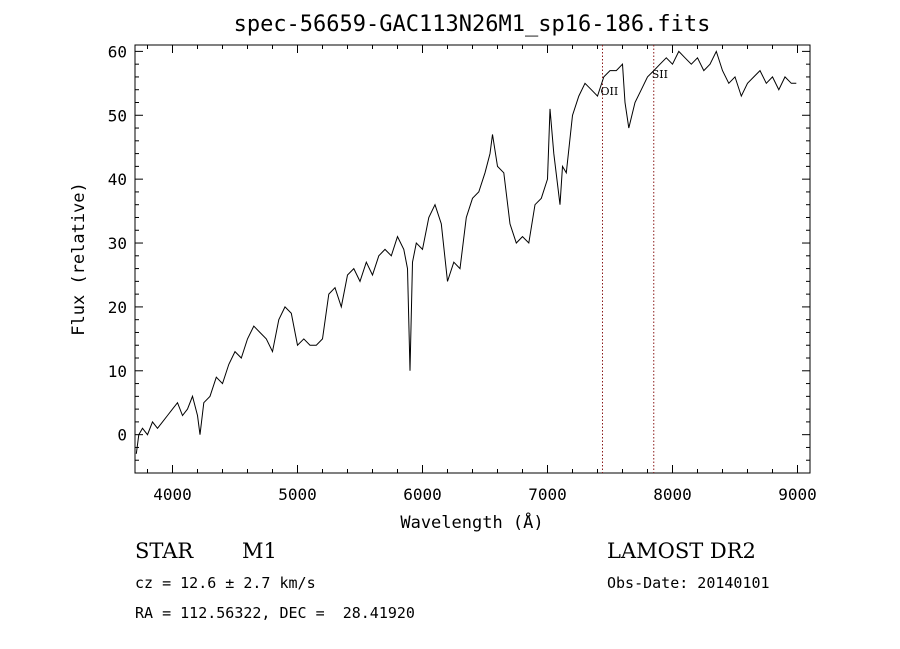 This screenshot has height=649, width=900. What do you see at coordinates (172, 494) in the screenshot?
I see `x-tick-label: 4000` at bounding box center [172, 494].